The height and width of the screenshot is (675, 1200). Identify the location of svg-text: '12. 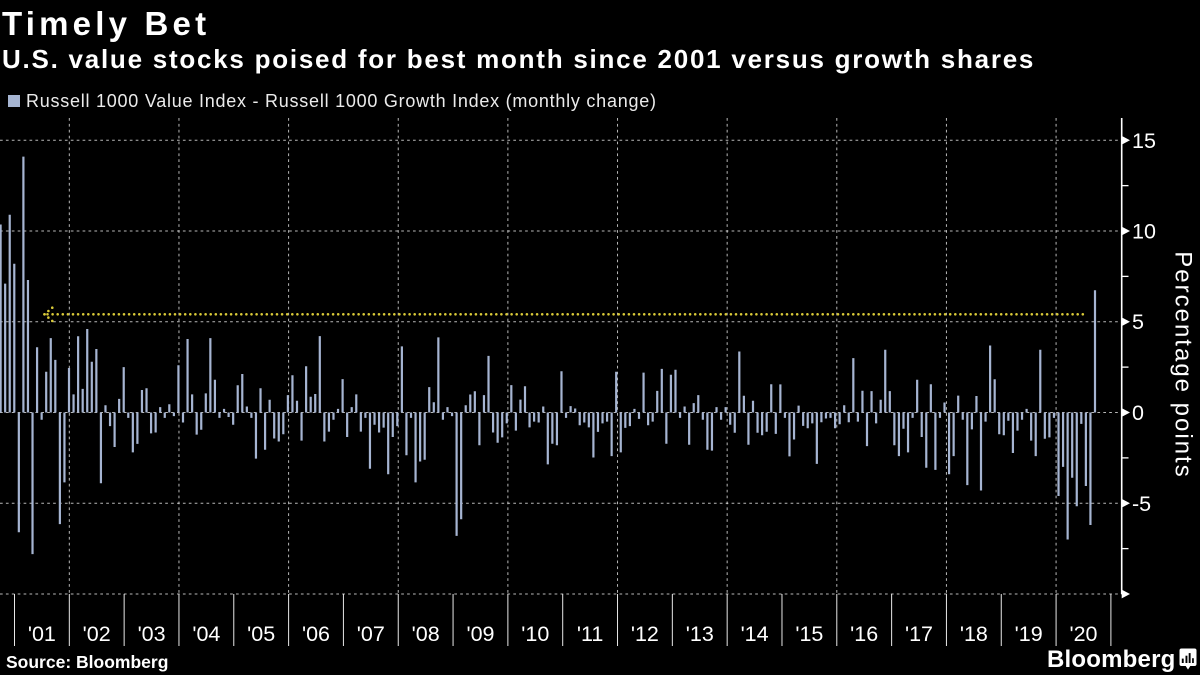
(645, 634).